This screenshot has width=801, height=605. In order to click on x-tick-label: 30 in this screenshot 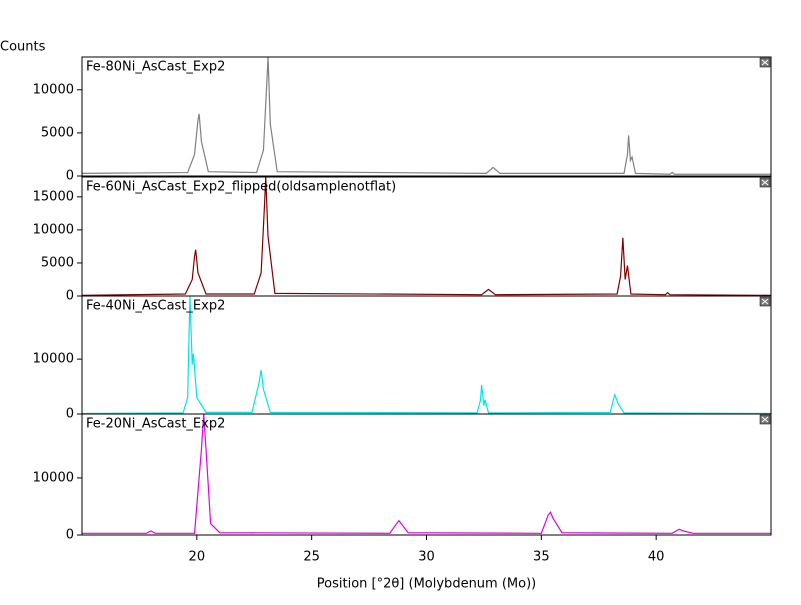, I will do `click(426, 557)`.